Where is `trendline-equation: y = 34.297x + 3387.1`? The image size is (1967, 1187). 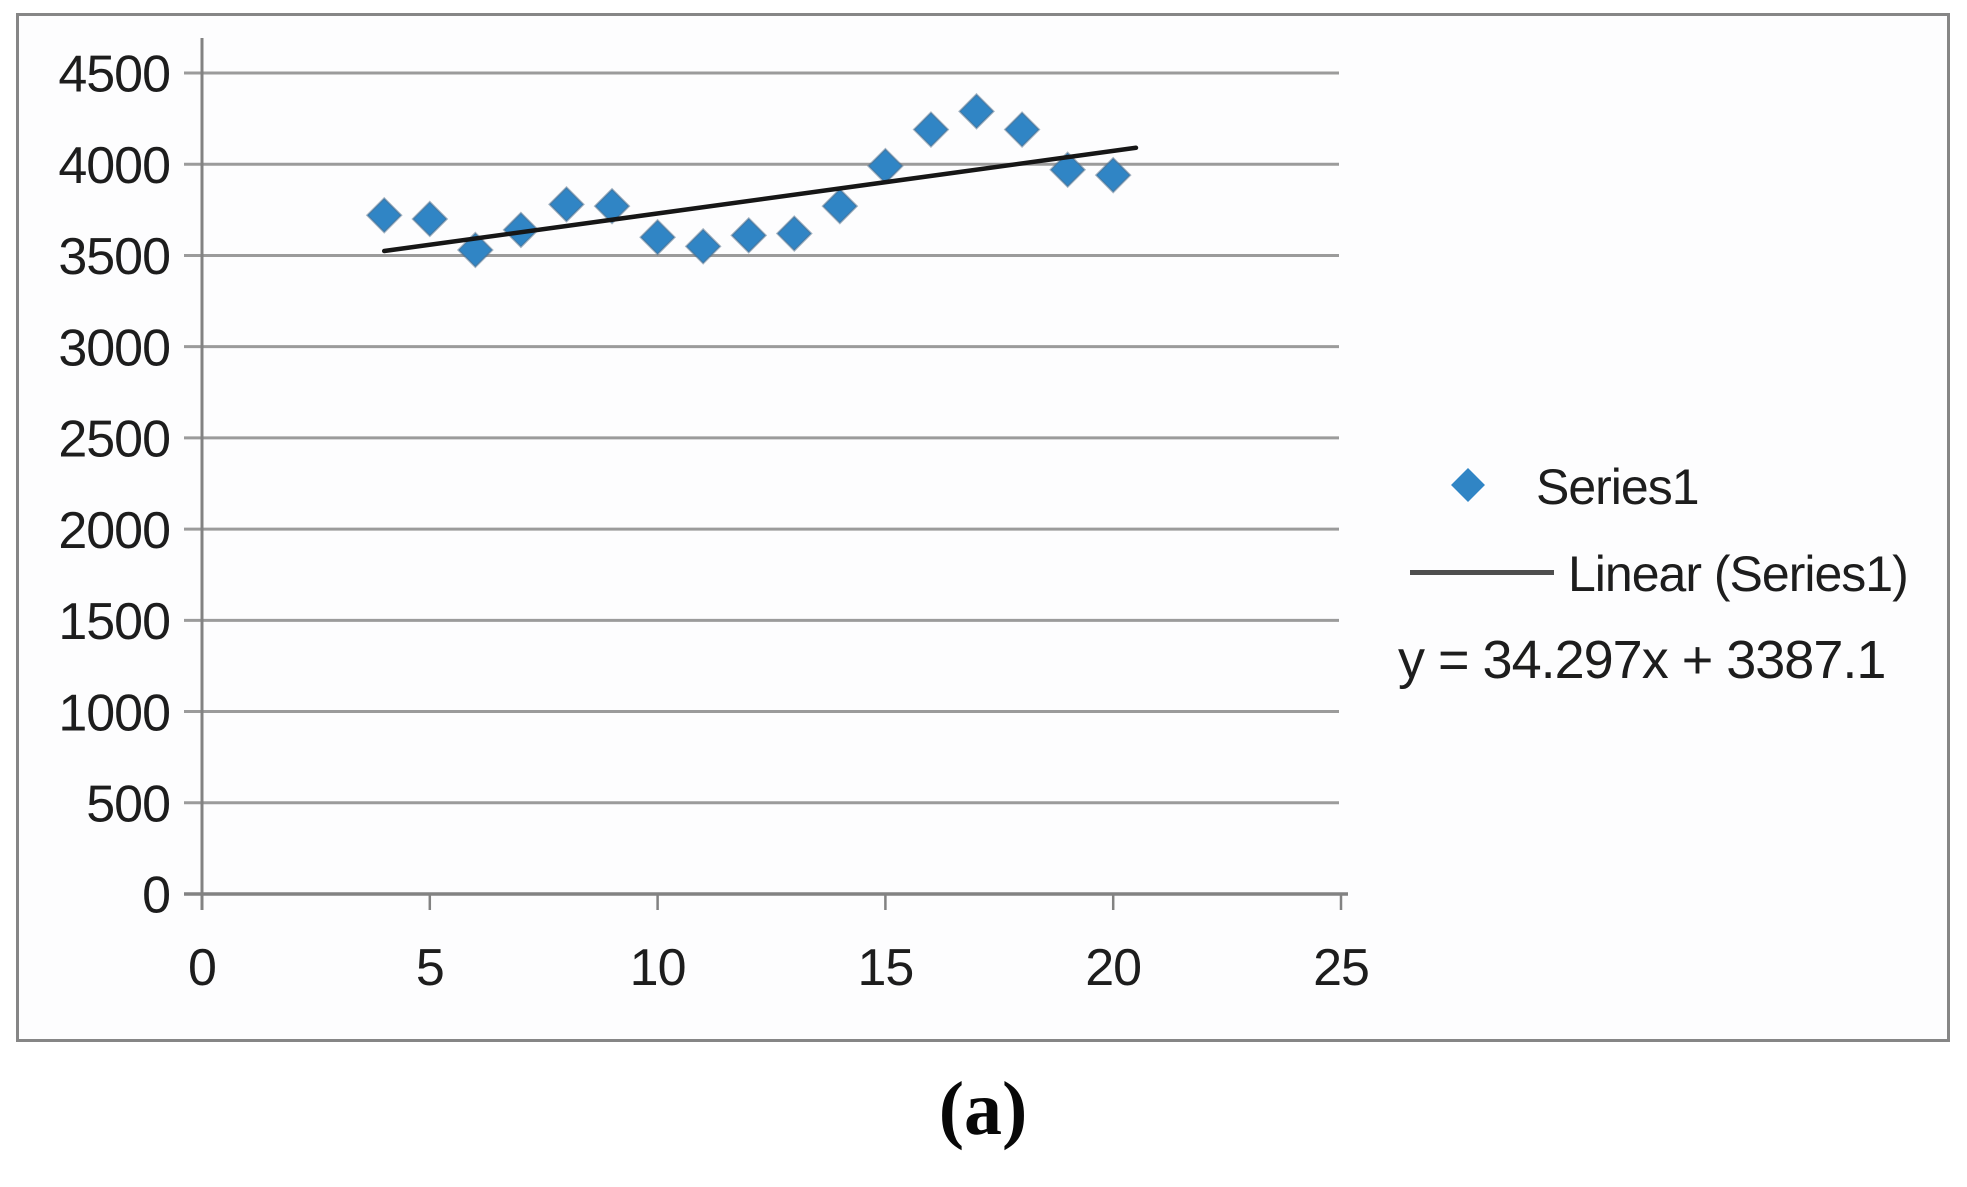
trendline-equation: y = 34.297x + 3387.1 is located at coordinates (1642, 660).